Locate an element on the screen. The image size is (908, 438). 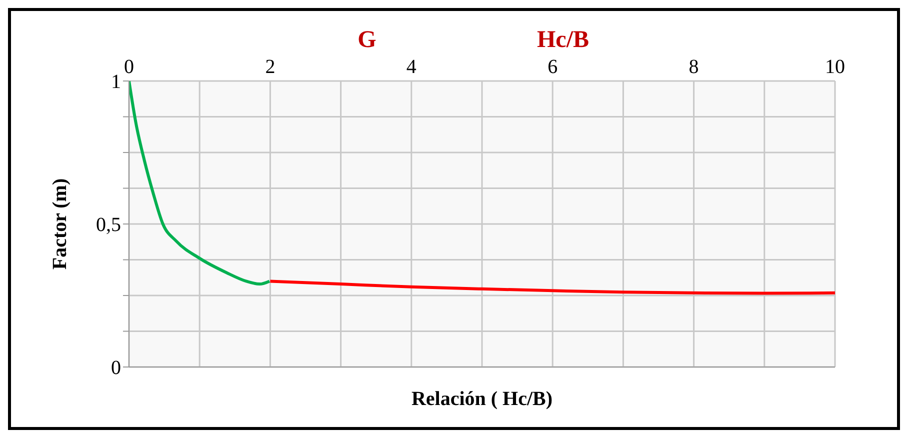
text: G is located at coordinates (367, 40).